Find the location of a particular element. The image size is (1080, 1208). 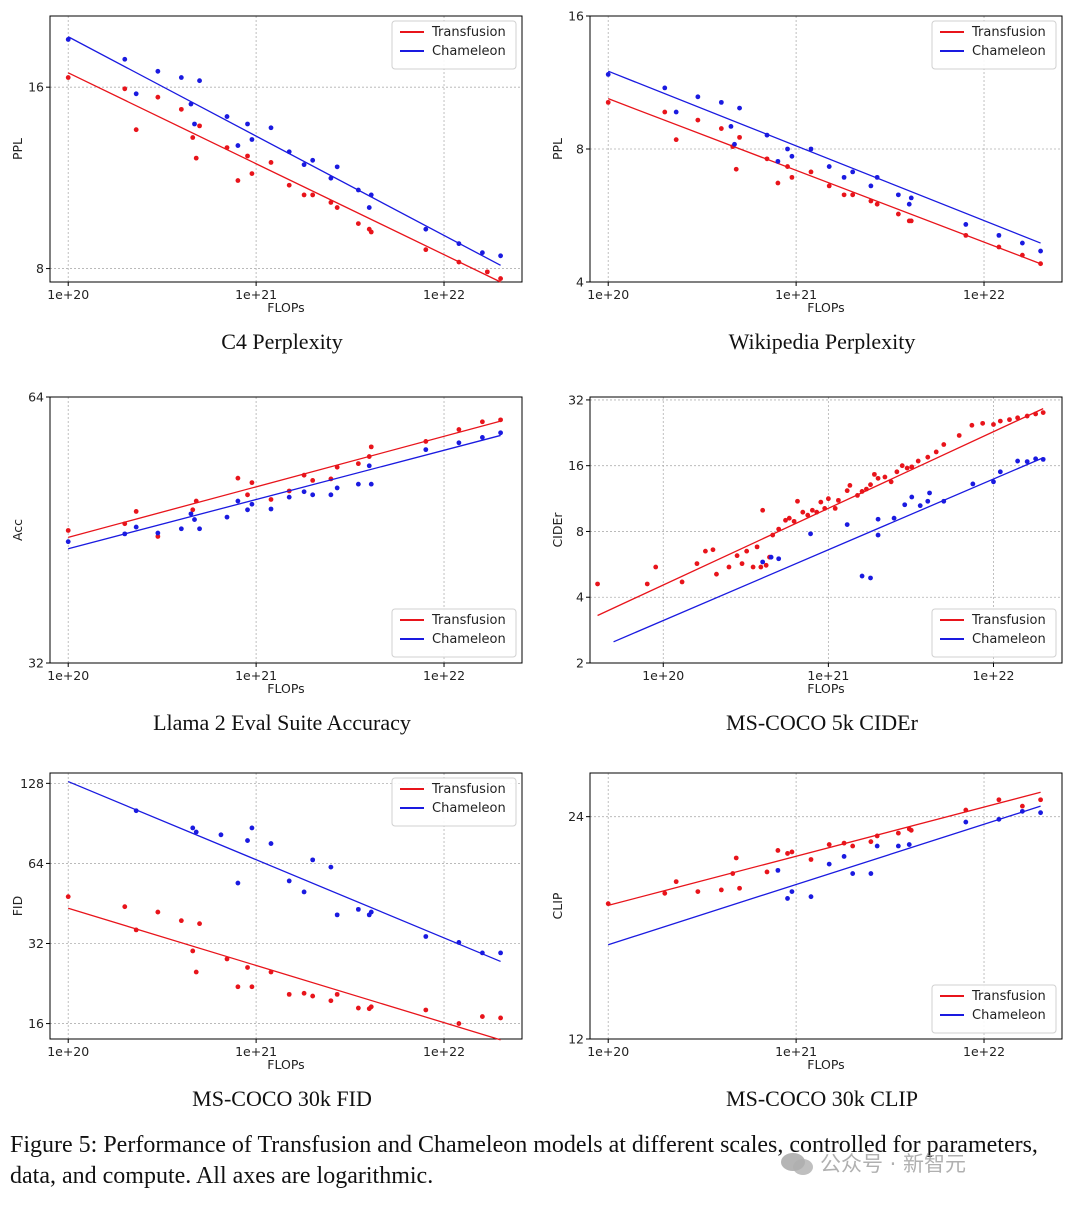

y-tick-label: 12 is located at coordinates (576, 1039).